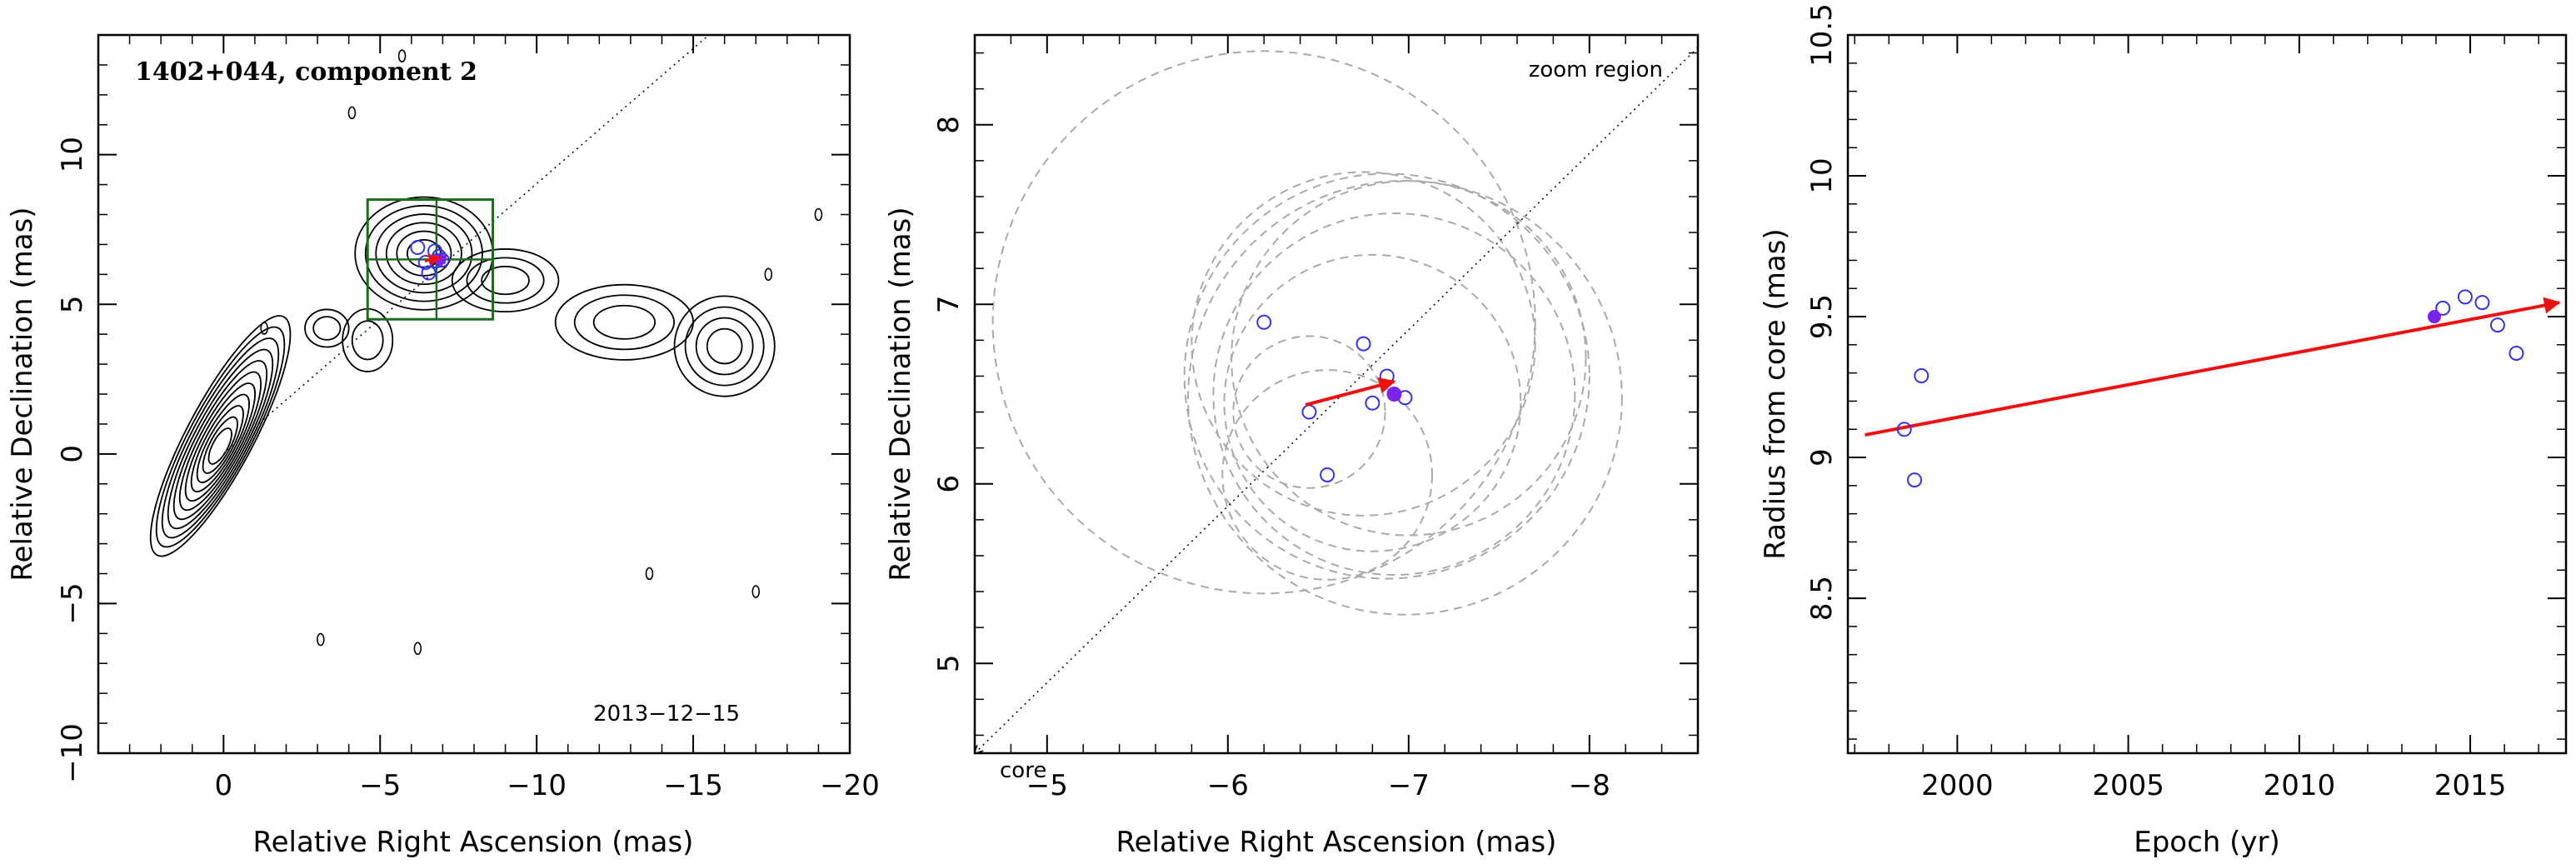  Describe the element at coordinates (900, 394) in the screenshot. I see `zoom-panel-ylabel: Relative Declination (mas)` at that location.